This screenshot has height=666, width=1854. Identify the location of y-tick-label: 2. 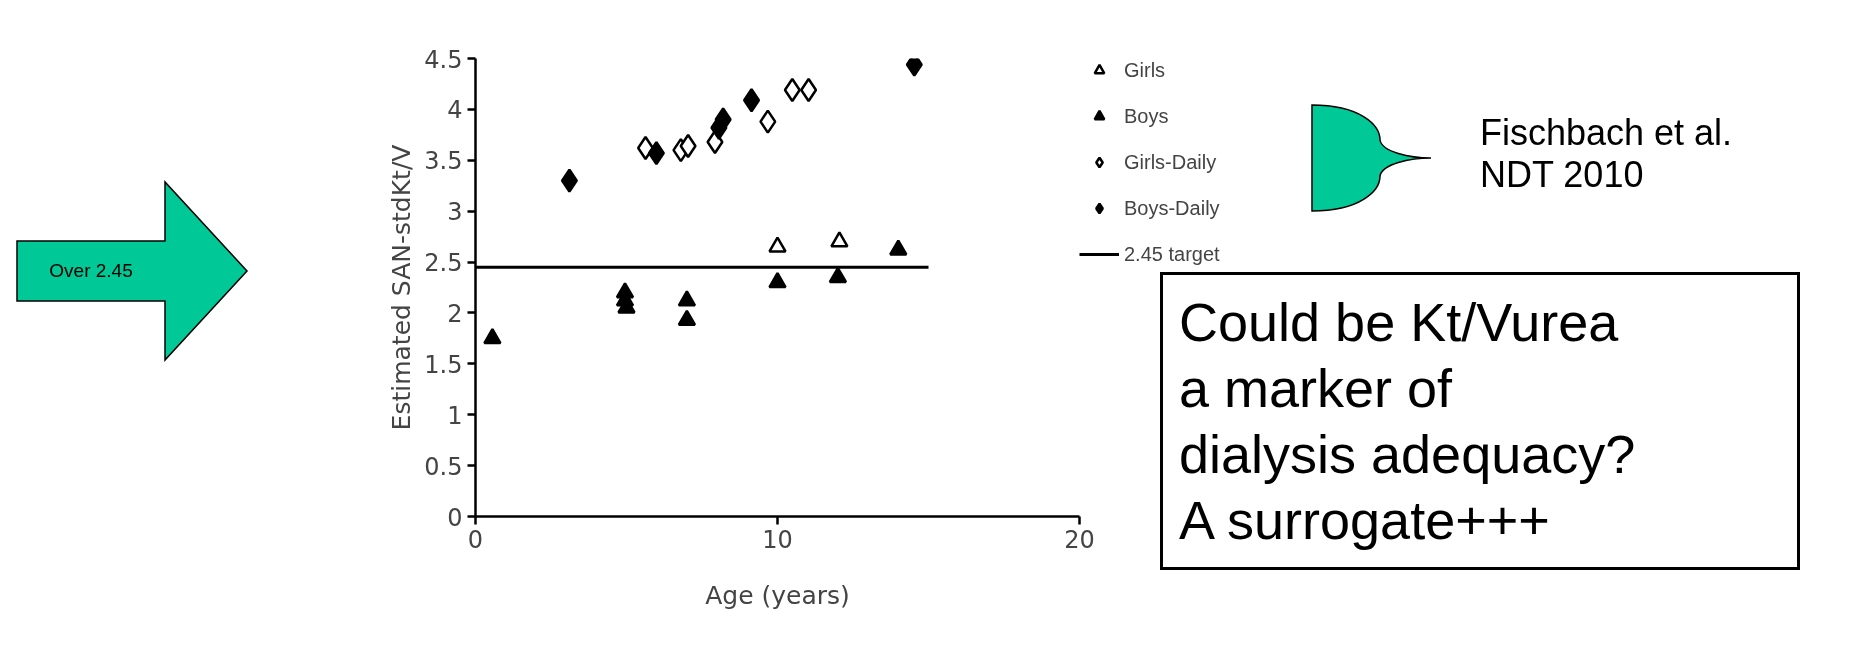
(455, 313).